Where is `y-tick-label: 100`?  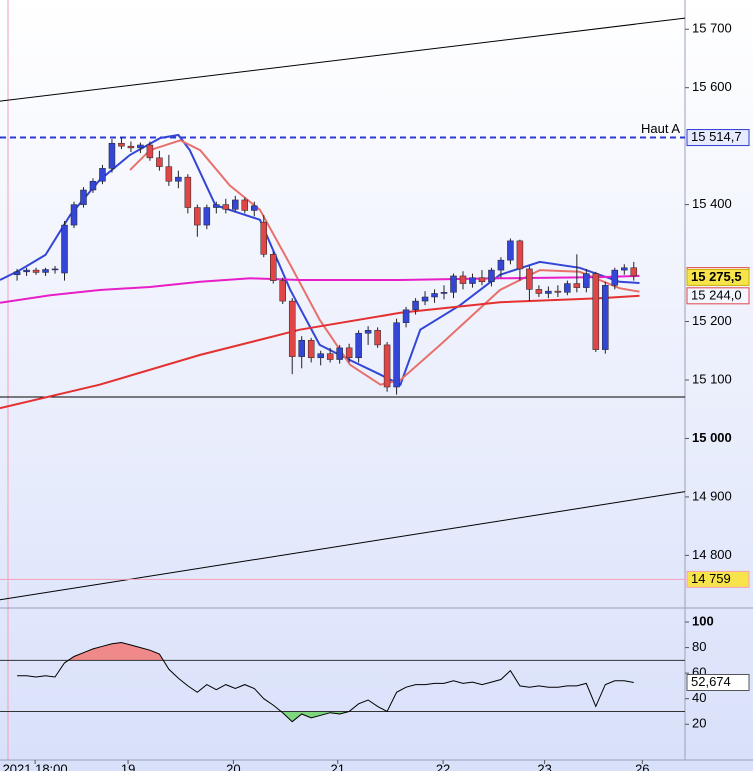
y-tick-label: 100 is located at coordinates (703, 620).